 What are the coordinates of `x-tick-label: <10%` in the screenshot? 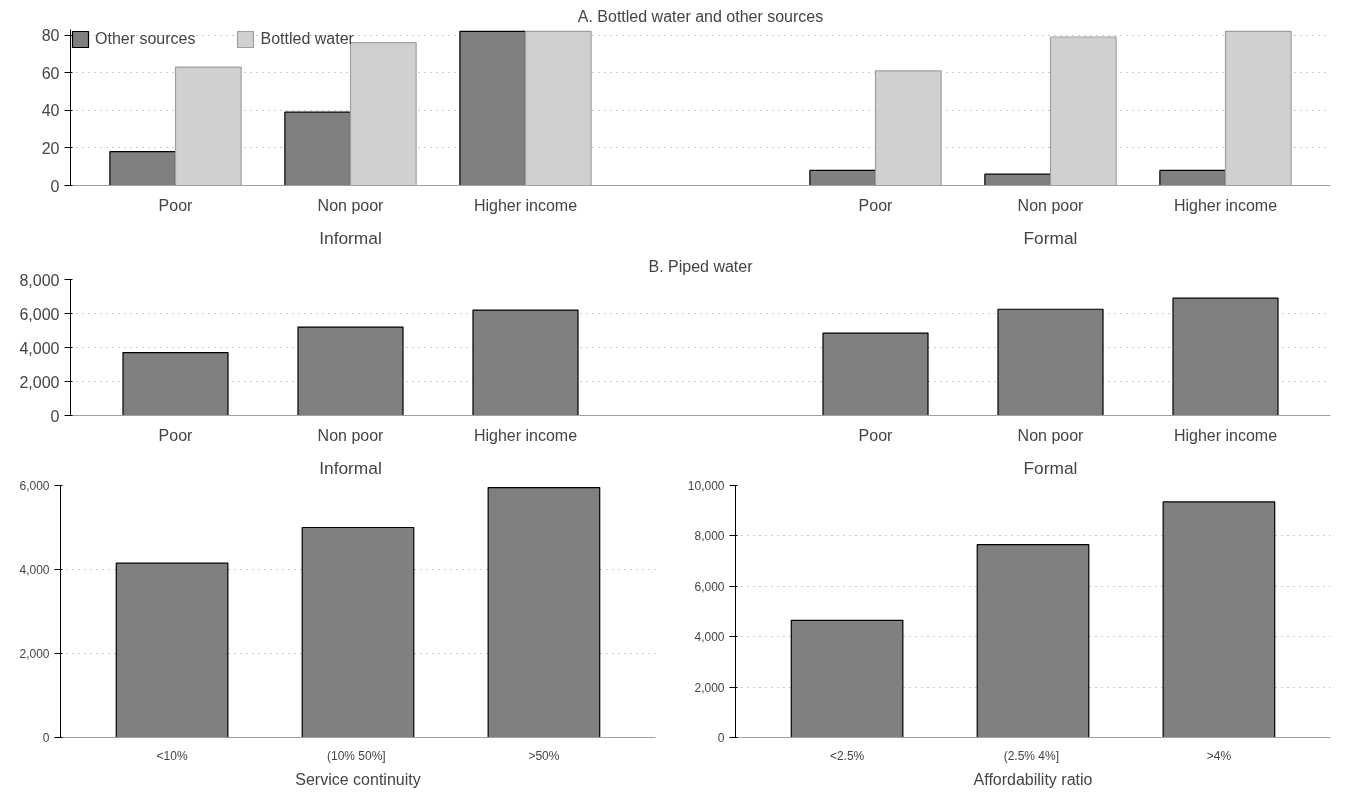 It's located at (172, 755).